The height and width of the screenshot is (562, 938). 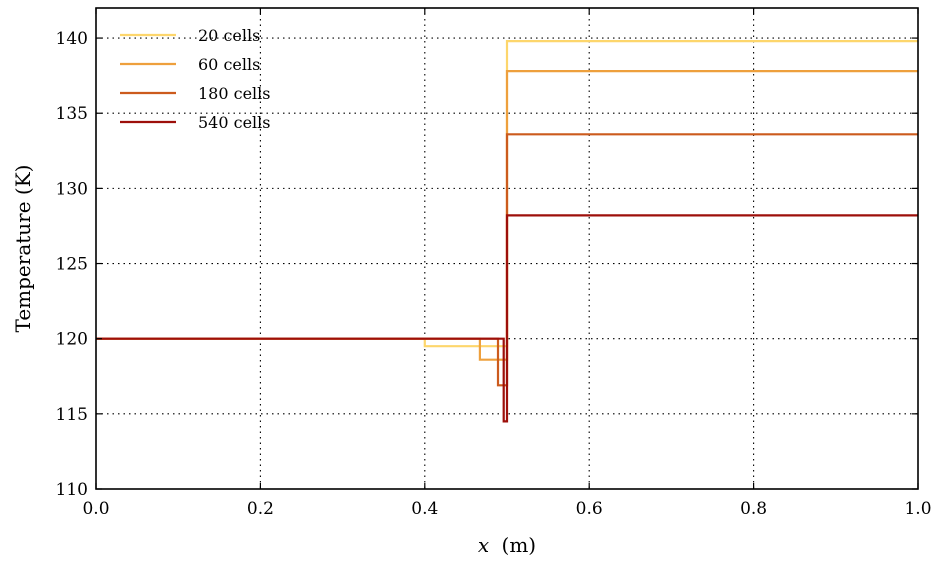 What do you see at coordinates (506, 509) in the screenshot?
I see `x-tick-labels: 0.0 0.2 0.4 0.6 0.8 1.0` at bounding box center [506, 509].